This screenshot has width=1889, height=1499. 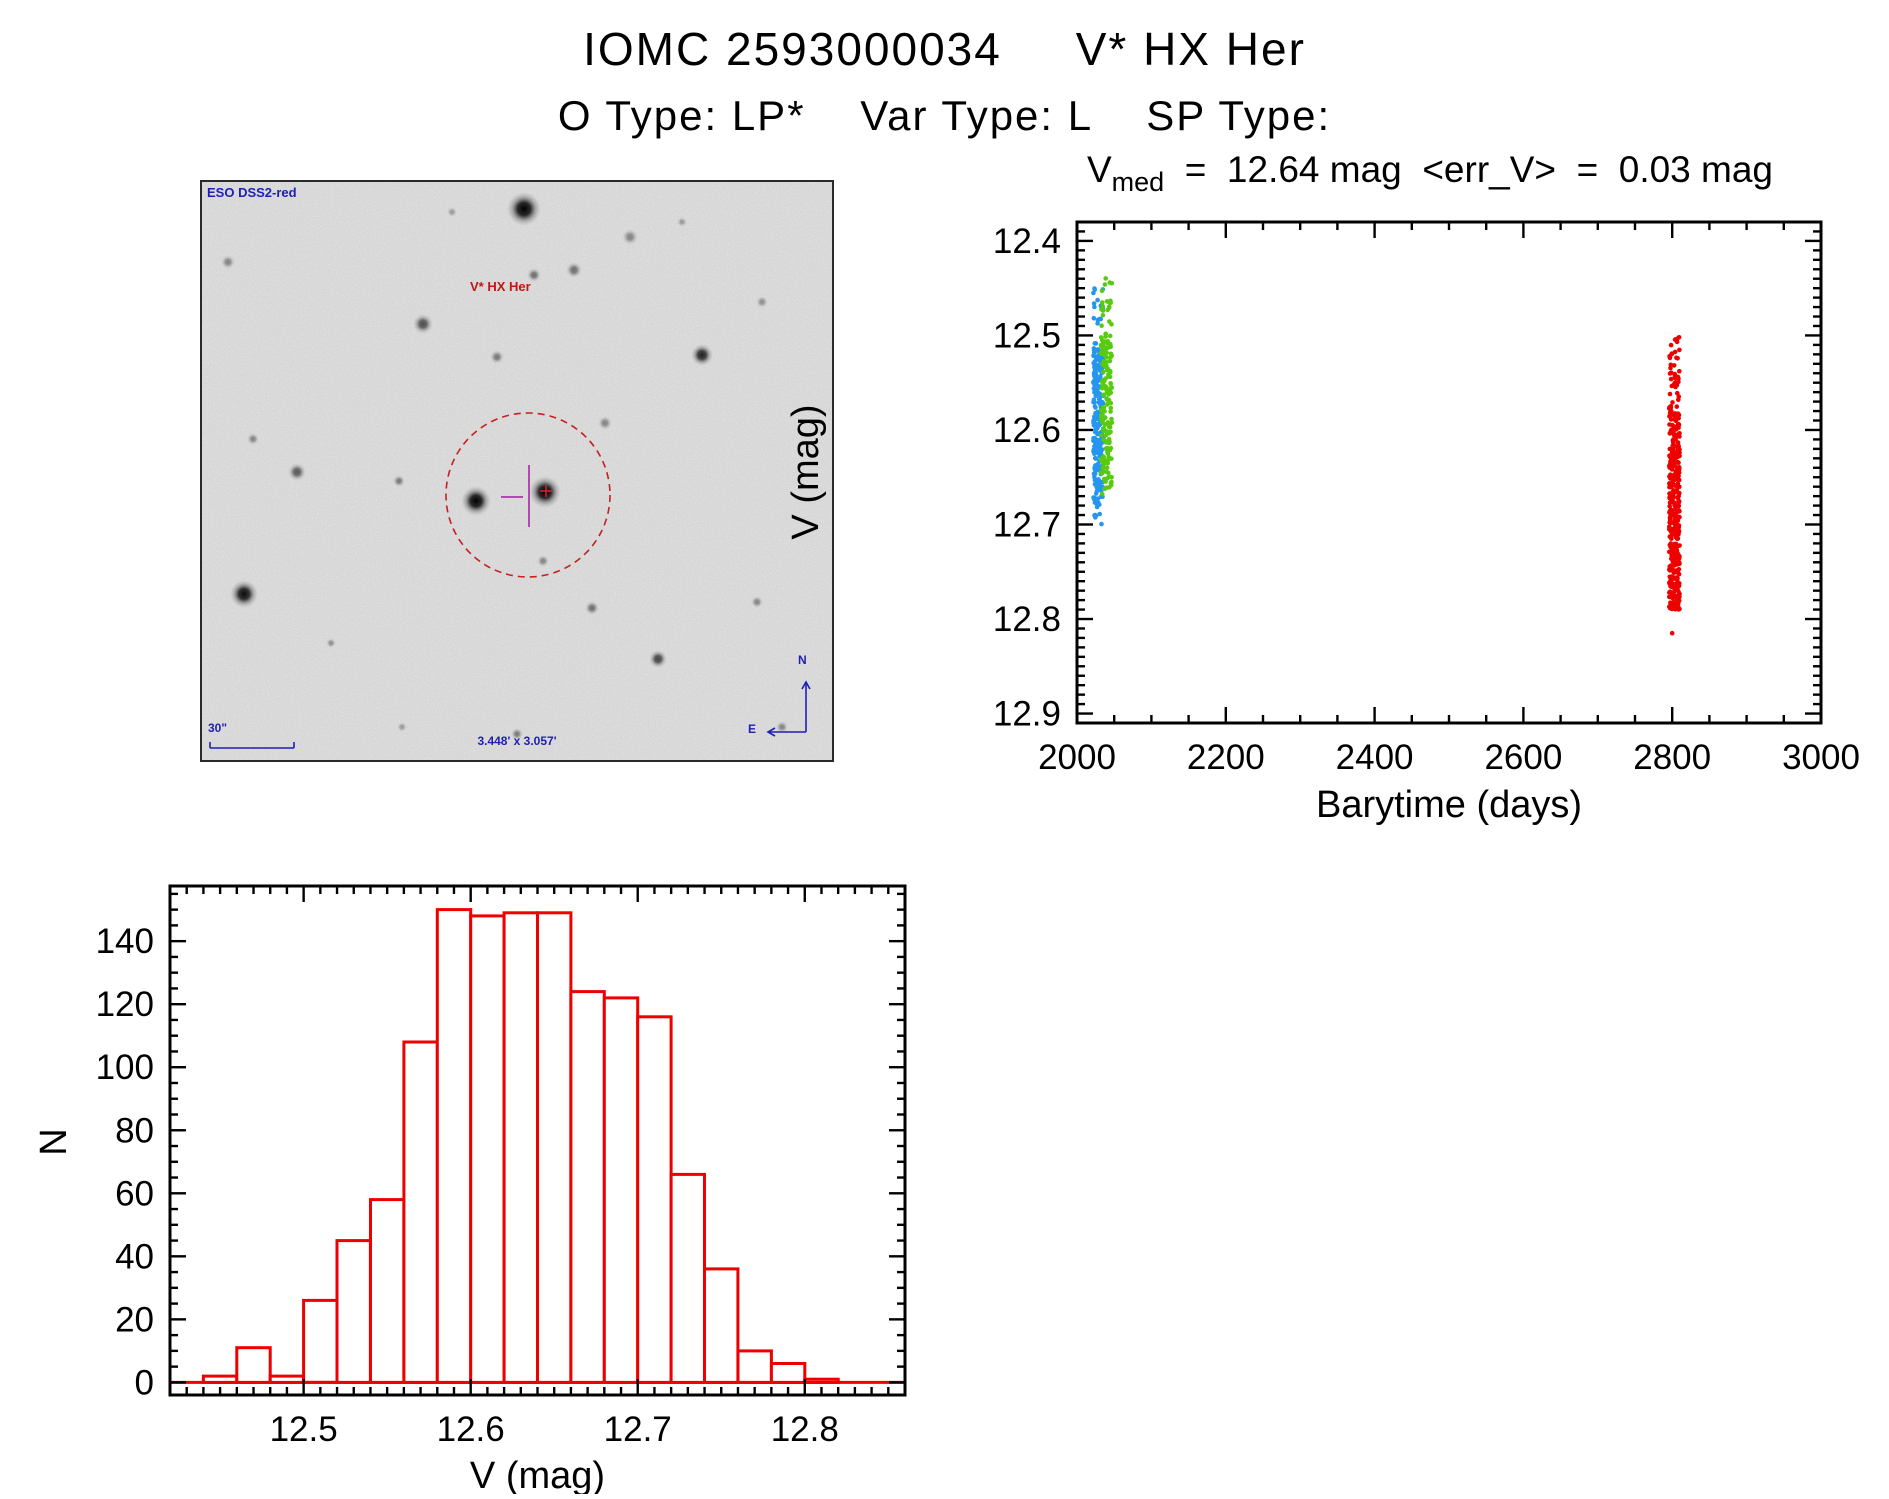 What do you see at coordinates (1027, 714) in the screenshot?
I see `svg-text: 12.9` at bounding box center [1027, 714].